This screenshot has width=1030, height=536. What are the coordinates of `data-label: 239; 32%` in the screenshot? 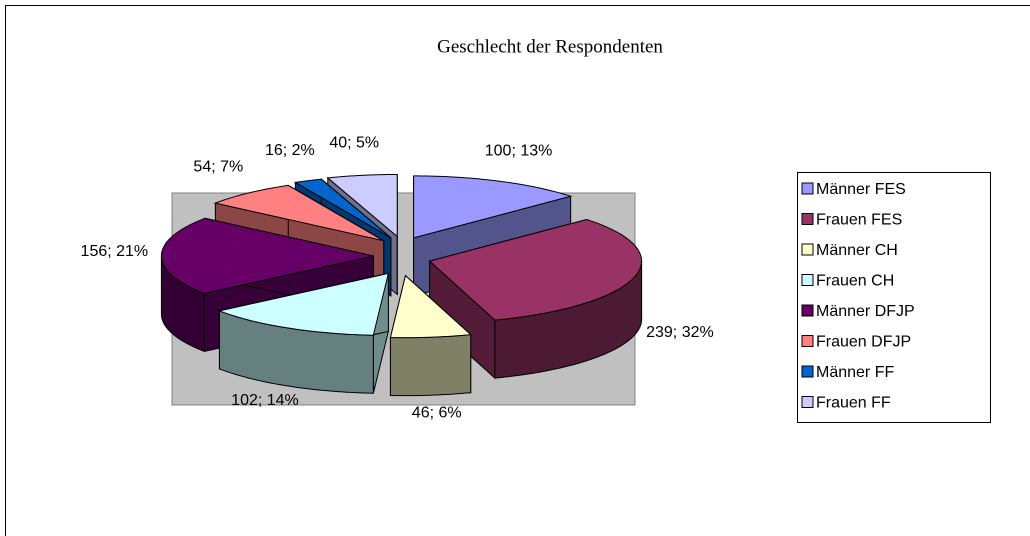 It's located at (680, 332).